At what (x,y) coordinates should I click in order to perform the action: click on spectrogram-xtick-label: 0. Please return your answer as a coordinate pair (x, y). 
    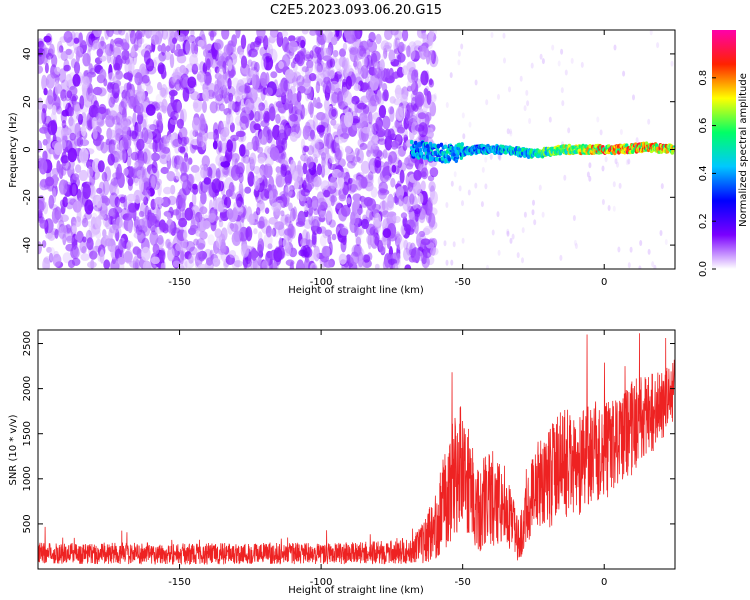
    Looking at the image, I should click on (604, 282).